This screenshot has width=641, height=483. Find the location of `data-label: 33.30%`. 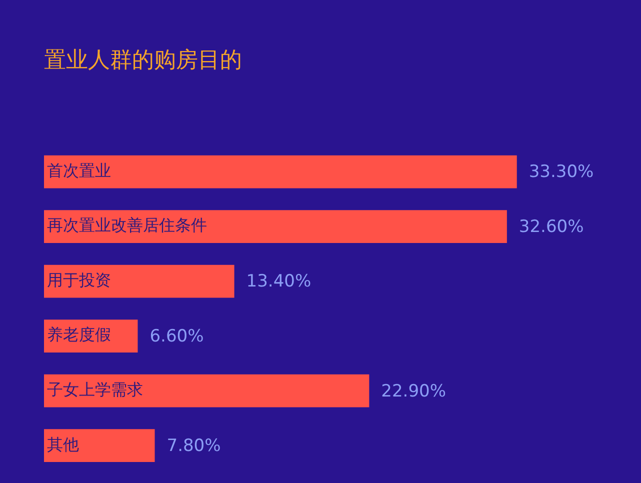

data-label: 33.30% is located at coordinates (561, 172).